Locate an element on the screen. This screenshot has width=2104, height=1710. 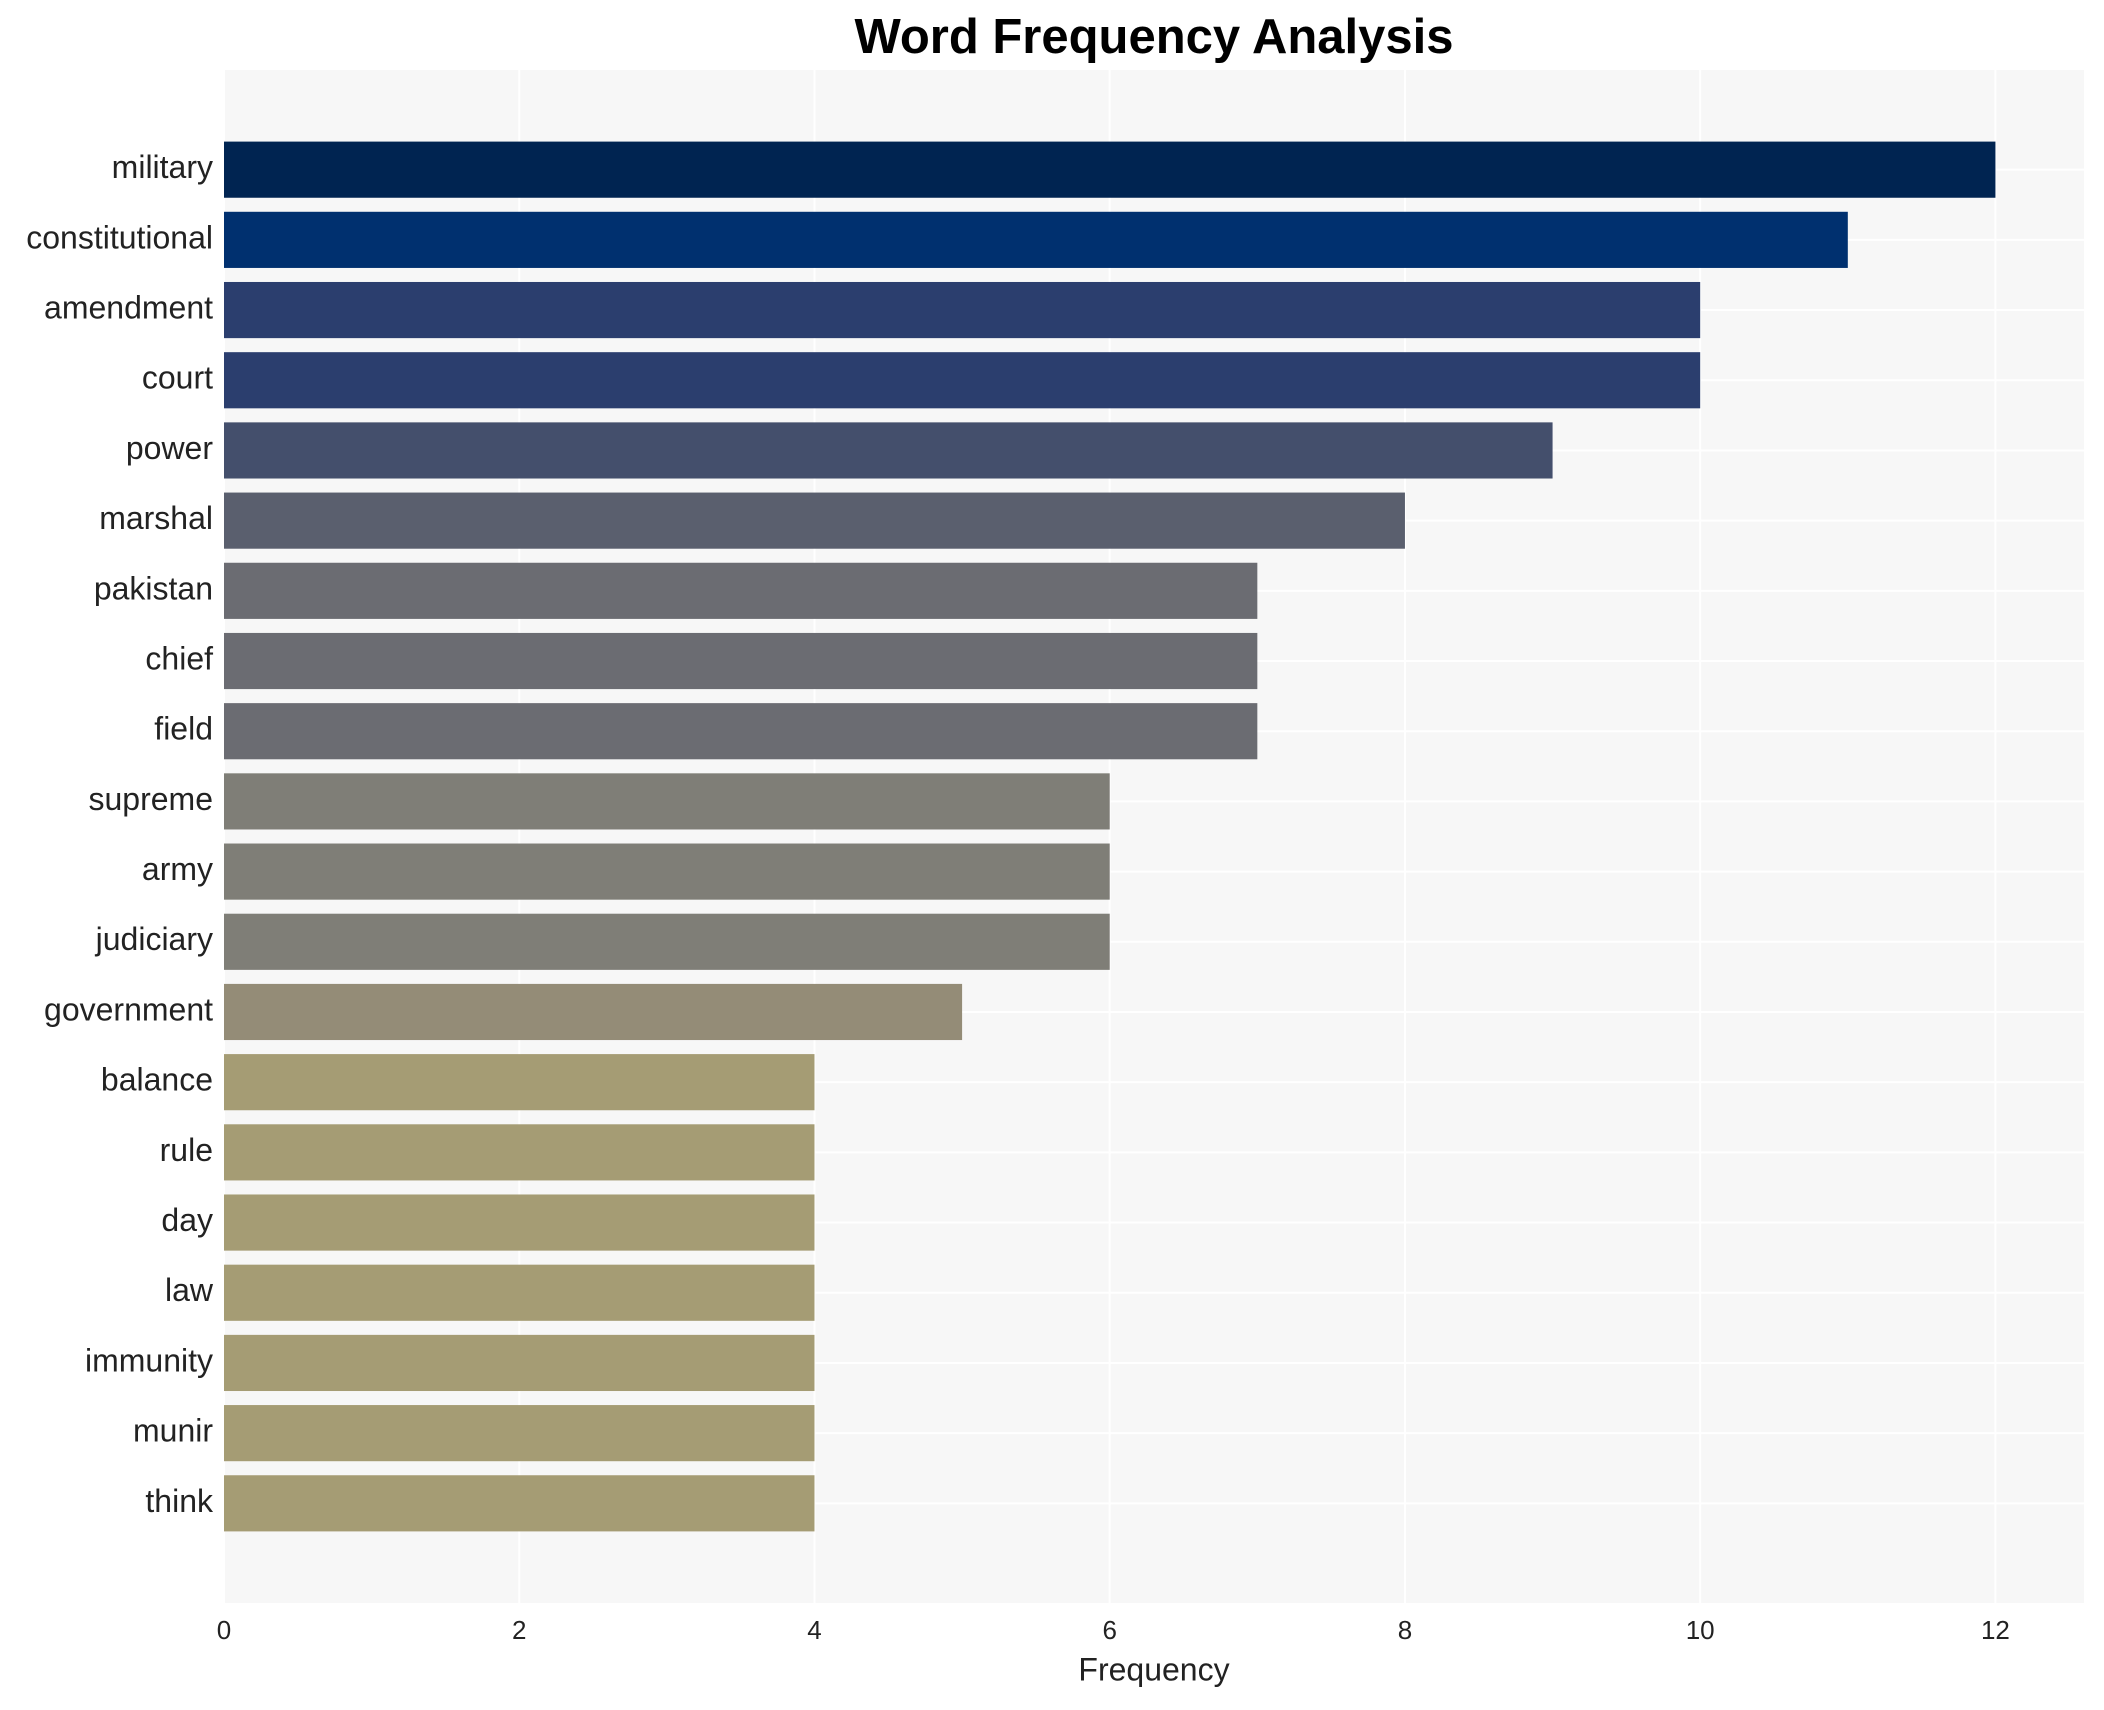
x-tick-label: 8 is located at coordinates (1405, 1630).